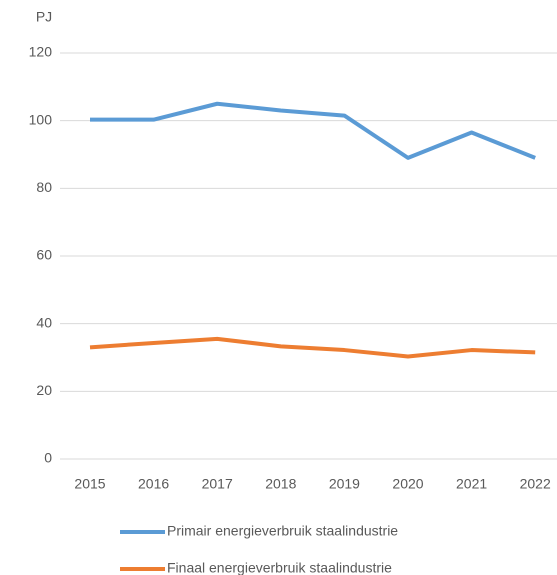  What do you see at coordinates (535, 484) in the screenshot?
I see `x-tick-label: 2022` at bounding box center [535, 484].